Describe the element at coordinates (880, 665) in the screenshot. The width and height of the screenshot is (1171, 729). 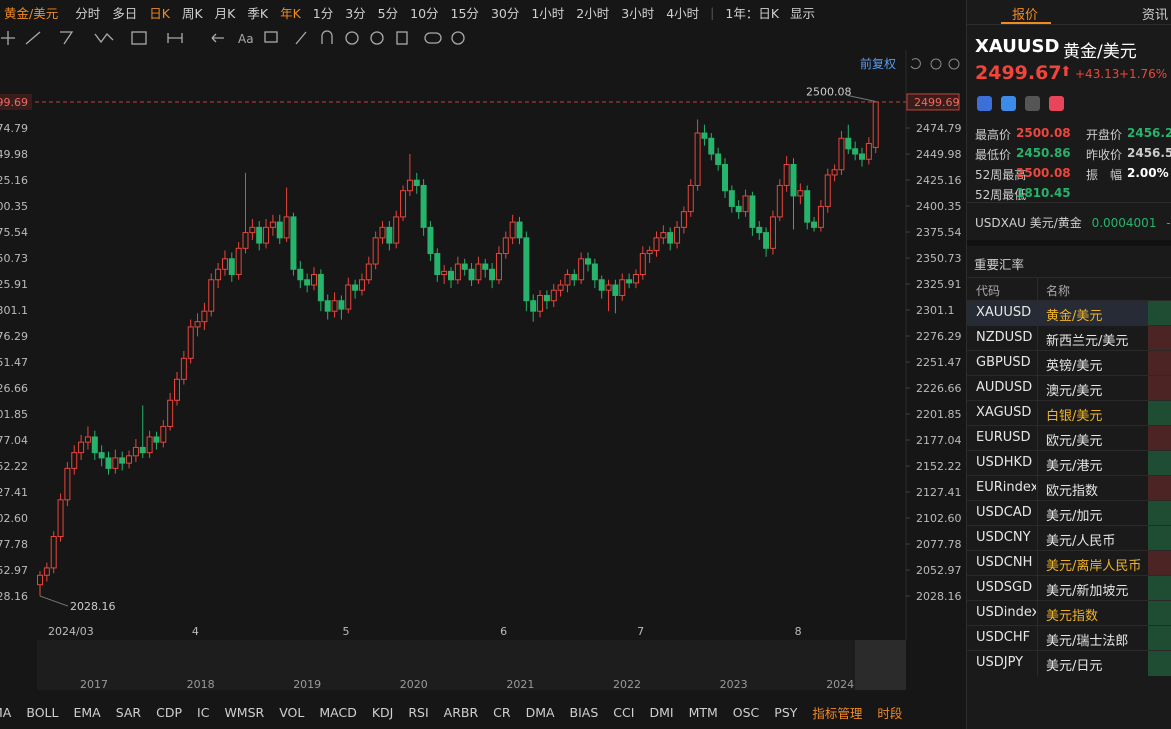
I see `navigator-window` at that location.